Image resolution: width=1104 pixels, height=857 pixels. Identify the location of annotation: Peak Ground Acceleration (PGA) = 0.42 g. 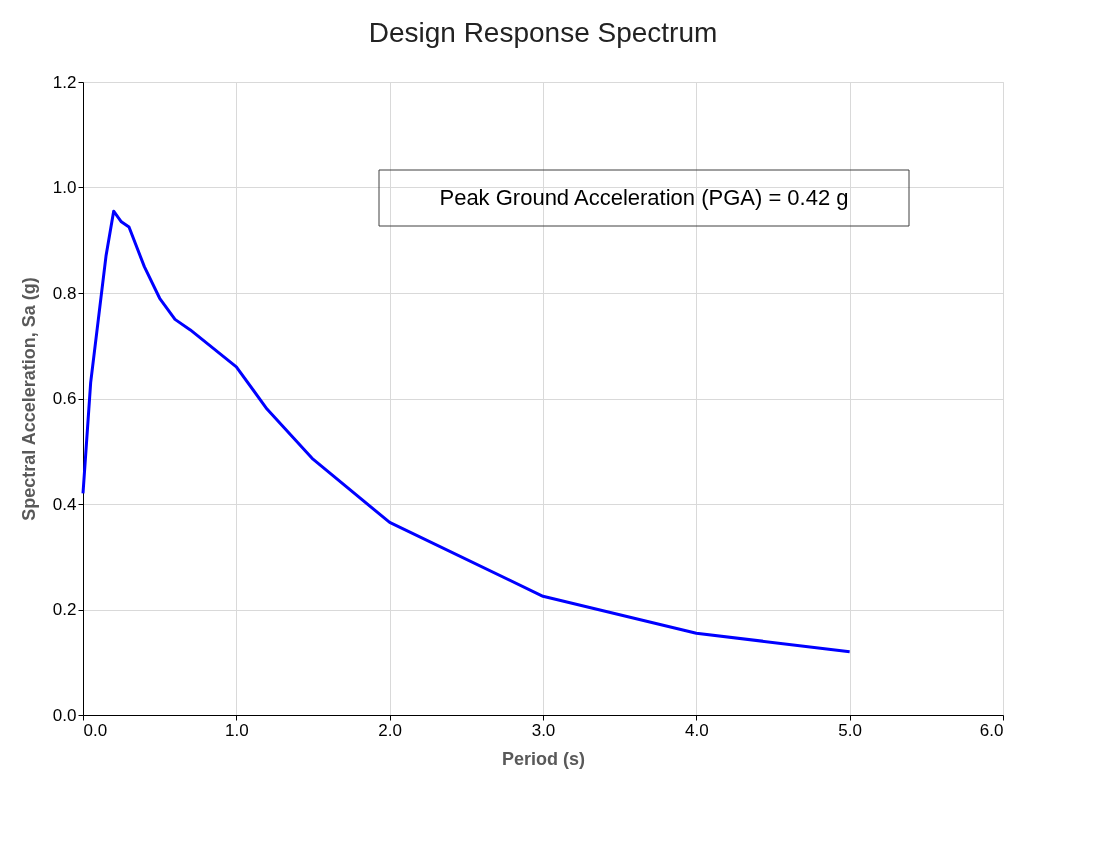
(644, 197).